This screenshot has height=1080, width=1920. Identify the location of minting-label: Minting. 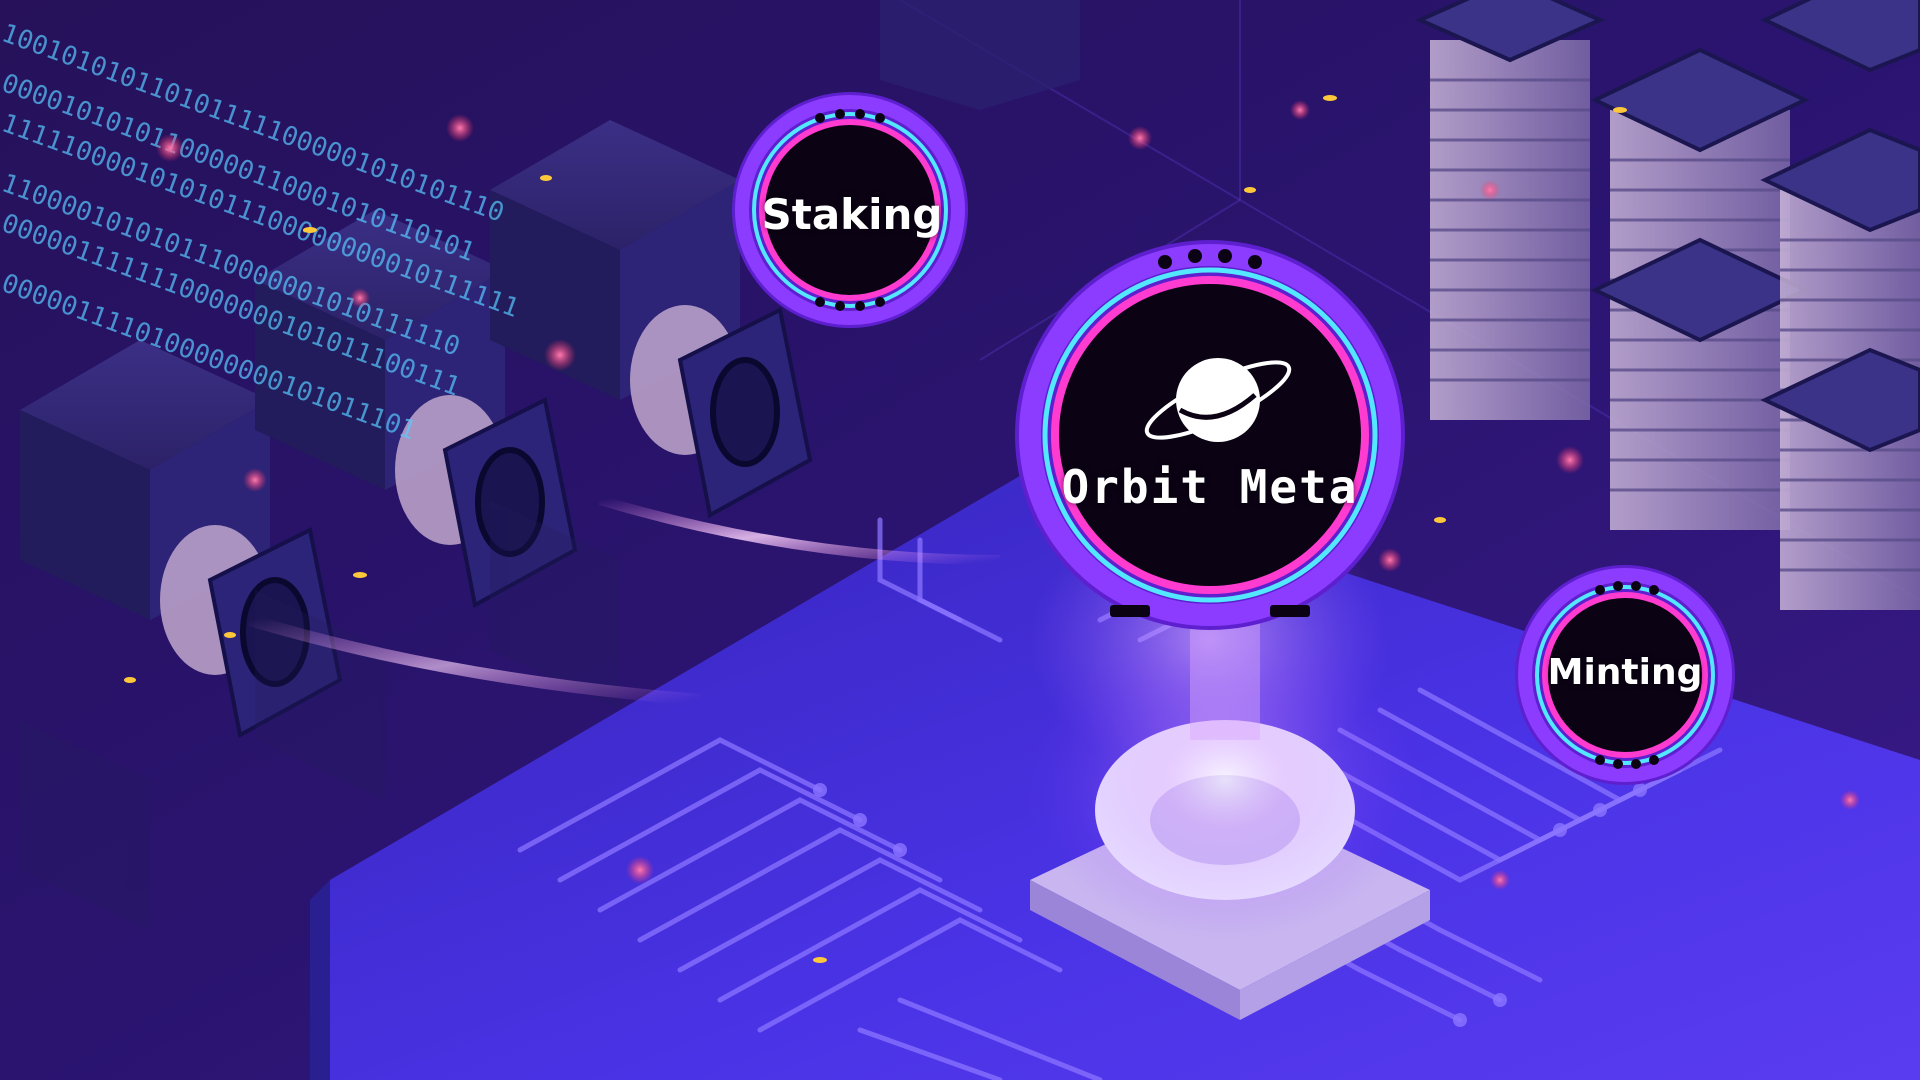
(1625, 672).